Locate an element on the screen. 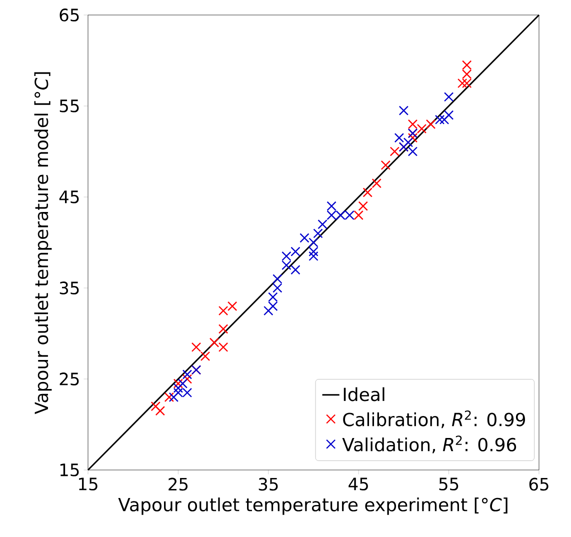  y-tick-label: 15 is located at coordinates (69, 470).